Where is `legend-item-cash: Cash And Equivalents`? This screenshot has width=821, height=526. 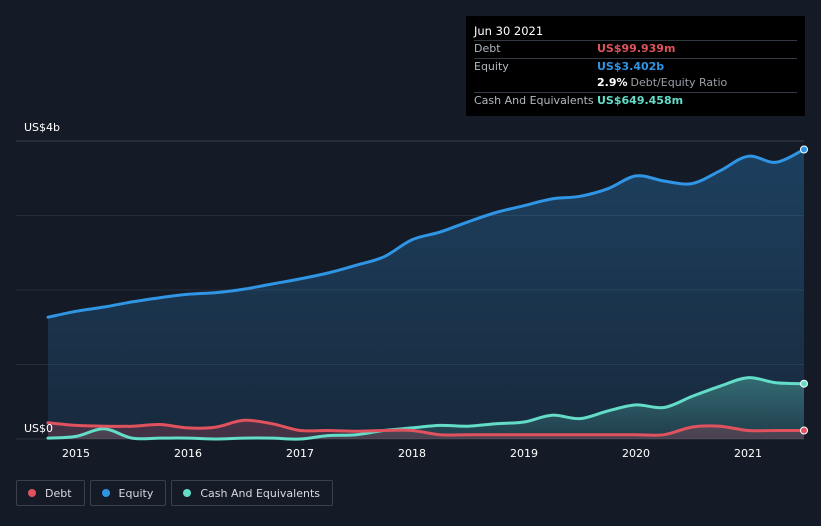
legend-item-cash: Cash And Equivalents is located at coordinates (252, 493).